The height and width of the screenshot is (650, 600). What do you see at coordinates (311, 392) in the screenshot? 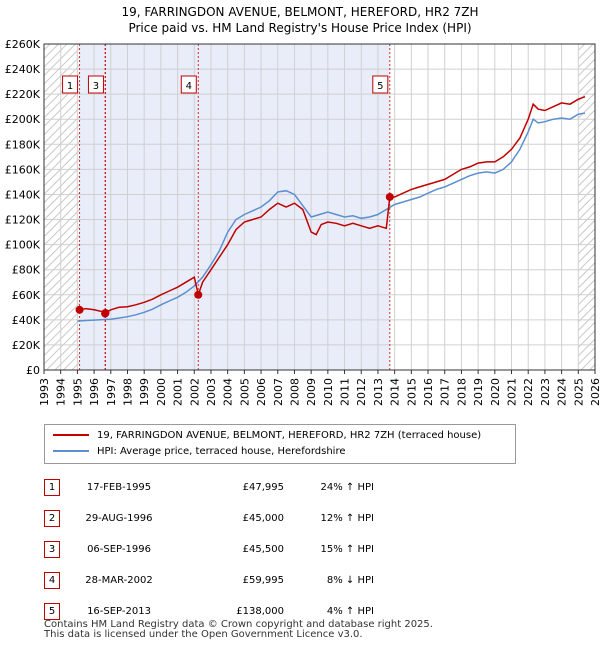
I see `x-tick-label: 2009` at bounding box center [311, 392].